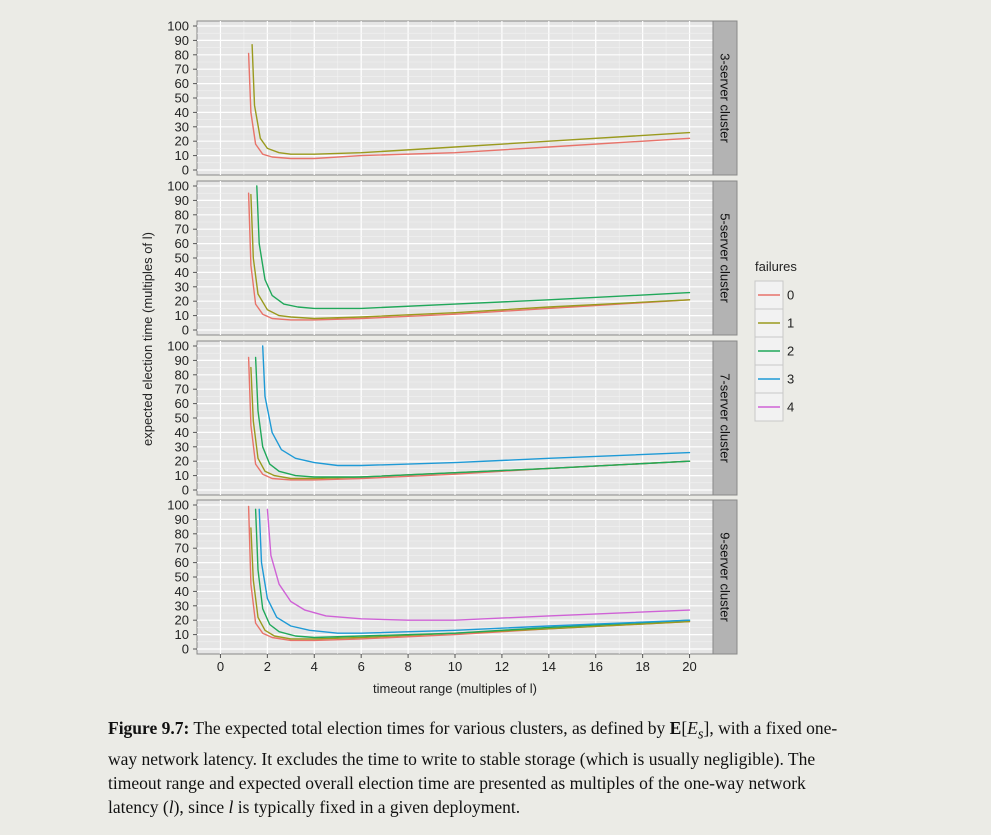 The width and height of the screenshot is (991, 835). I want to click on x-tick-label: 8, so click(407, 666).